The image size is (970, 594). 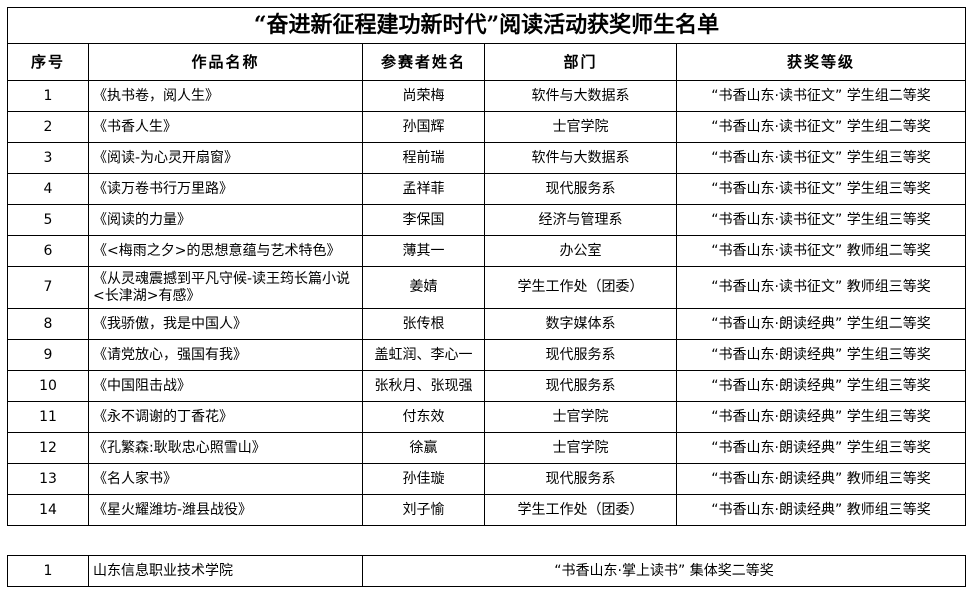 I want to click on table-row: 2 《书香人生》 孙国辉 士官学院 “书香山东·读书征文” 学生组二等奖, so click(x=486, y=127).